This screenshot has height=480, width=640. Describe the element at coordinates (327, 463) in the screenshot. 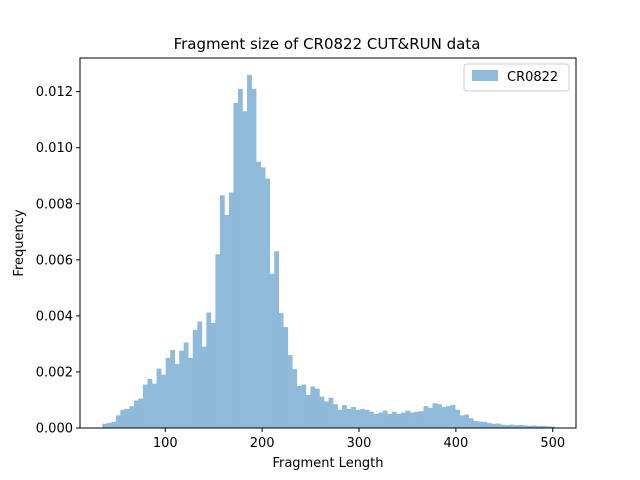

I see `x-axis-label: Fragment Length` at that location.